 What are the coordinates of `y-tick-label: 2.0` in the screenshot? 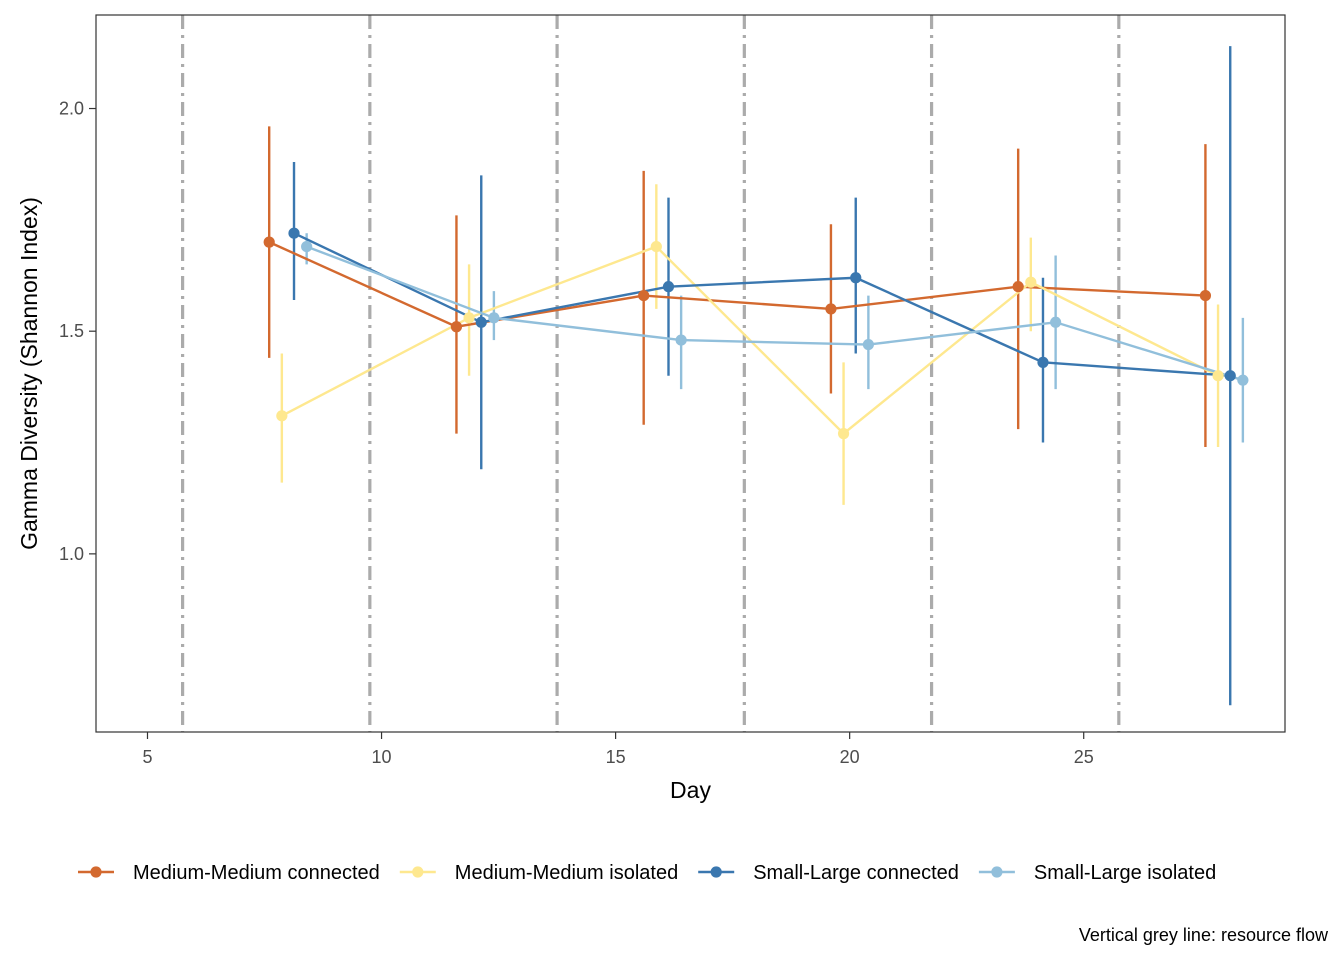 It's located at (71, 109).